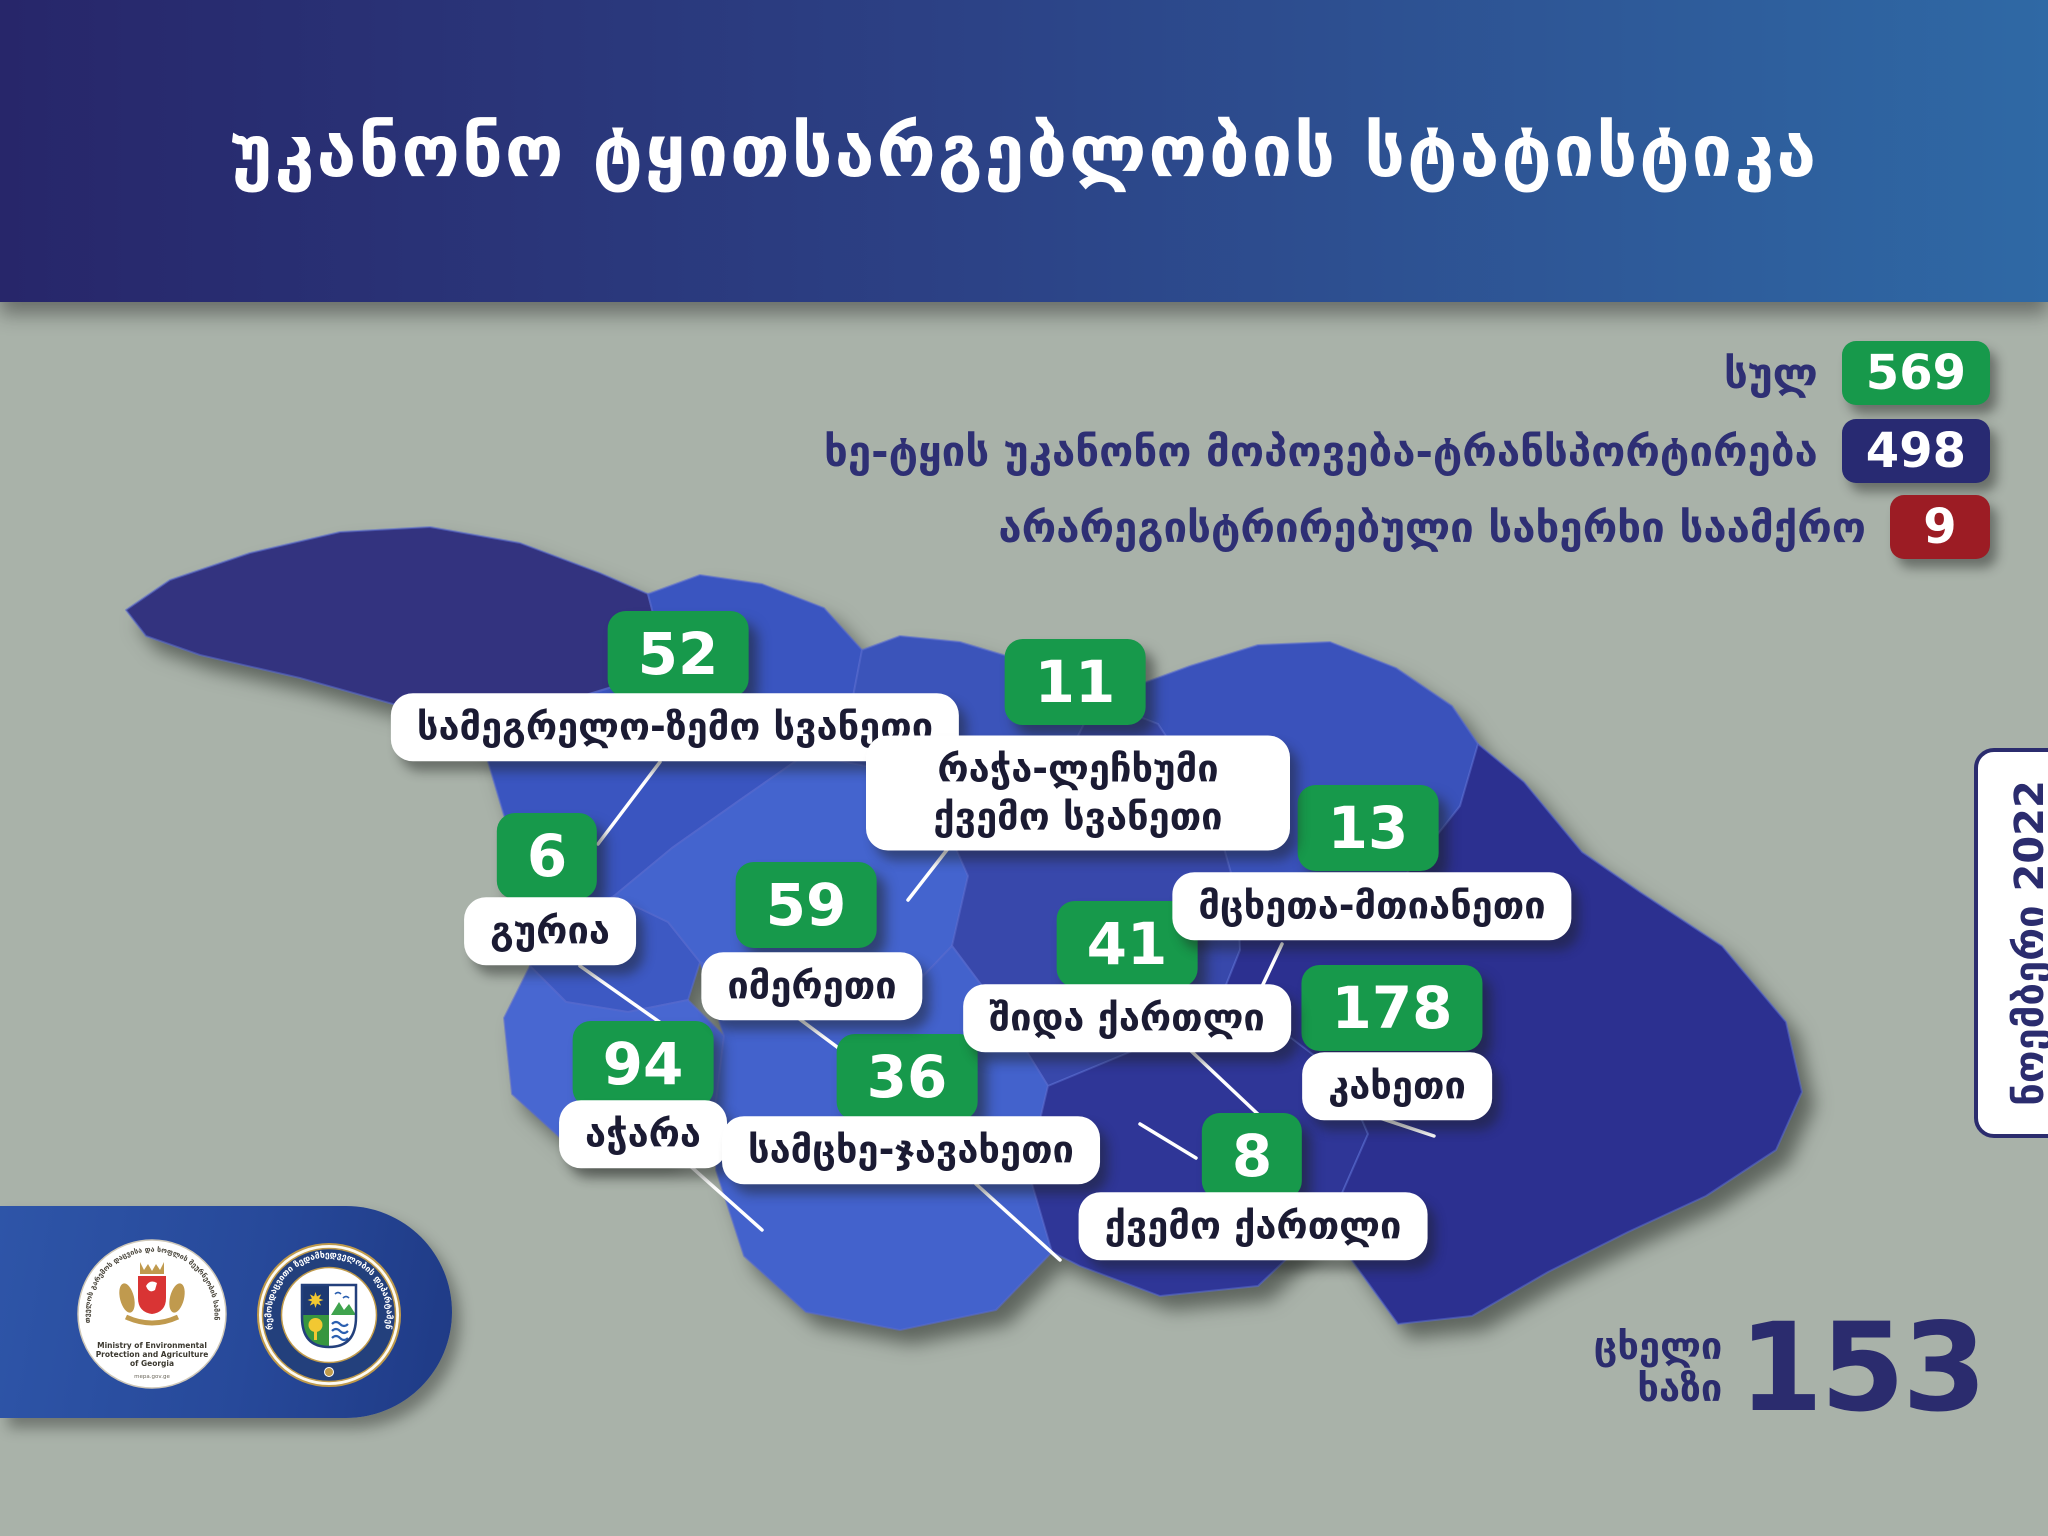 This screenshot has width=2048, height=1536. What do you see at coordinates (1658, 1346) in the screenshot?
I see `hotline-word-1: ცხელი` at bounding box center [1658, 1346].